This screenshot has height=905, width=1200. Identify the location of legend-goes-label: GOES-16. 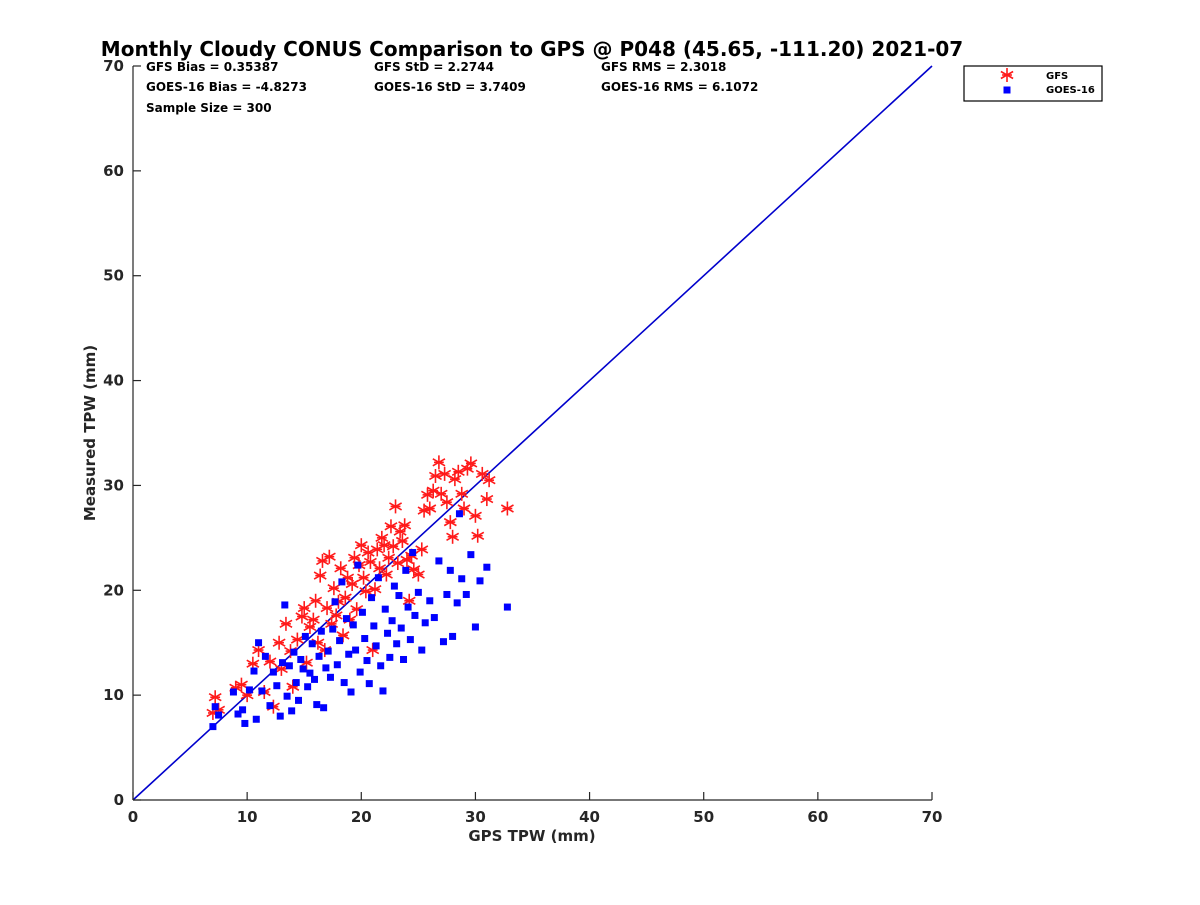
(1070, 90).